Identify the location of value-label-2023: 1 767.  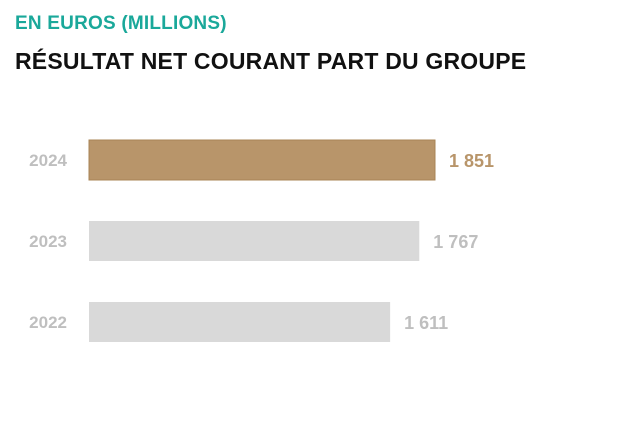
(455, 242).